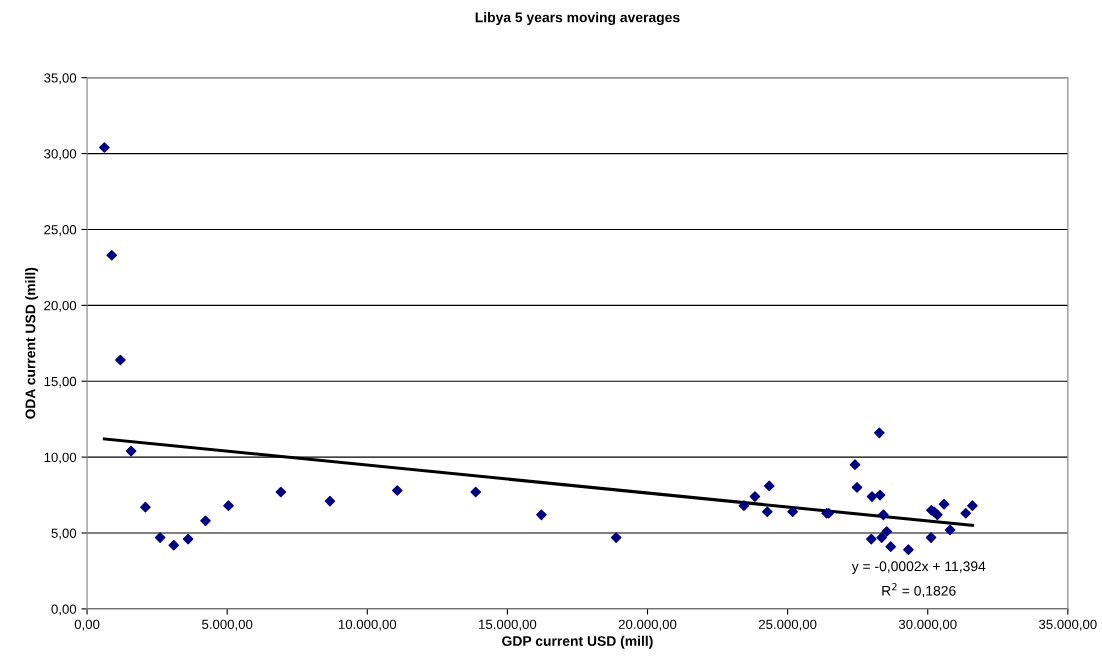  Describe the element at coordinates (647, 625) in the screenshot. I see `x-tick-label: 20.000,00` at that location.